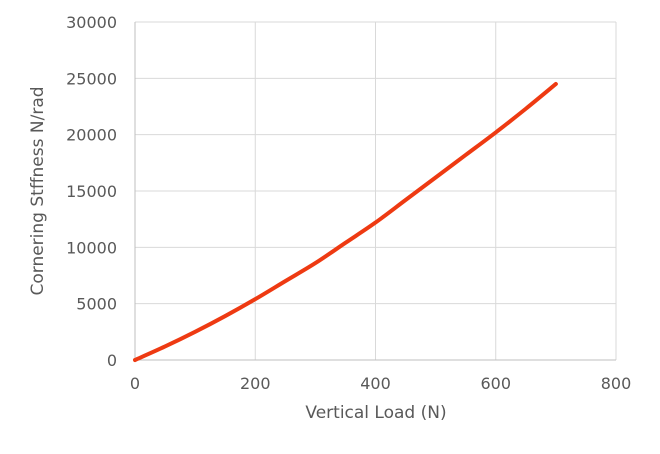  I want to click on y-tick-label: 25000, so click(91, 78).